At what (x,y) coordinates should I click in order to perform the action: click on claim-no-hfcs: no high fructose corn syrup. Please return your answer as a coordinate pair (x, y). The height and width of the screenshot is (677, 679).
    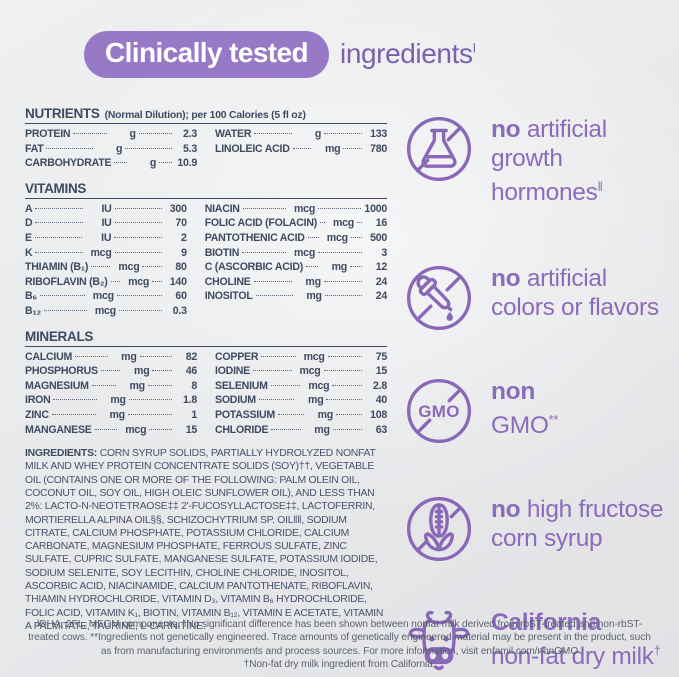
    Looking at the image, I should click on (533, 535).